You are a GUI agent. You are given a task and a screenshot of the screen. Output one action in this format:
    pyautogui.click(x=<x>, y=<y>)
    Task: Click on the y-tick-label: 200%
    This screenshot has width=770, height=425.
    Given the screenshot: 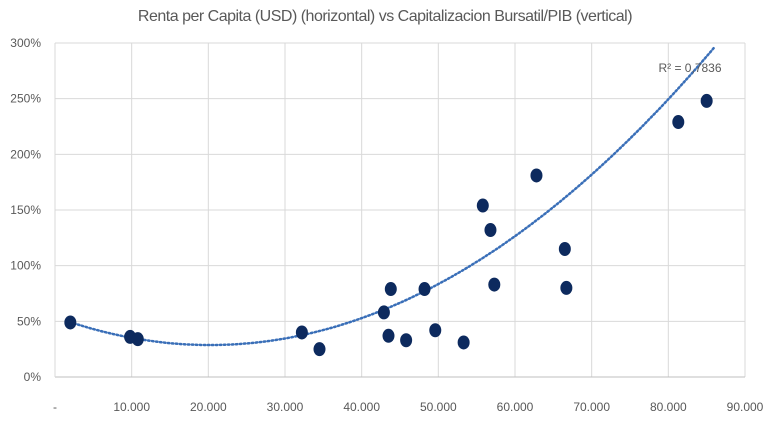 What is the action you would take?
    pyautogui.click(x=25, y=154)
    